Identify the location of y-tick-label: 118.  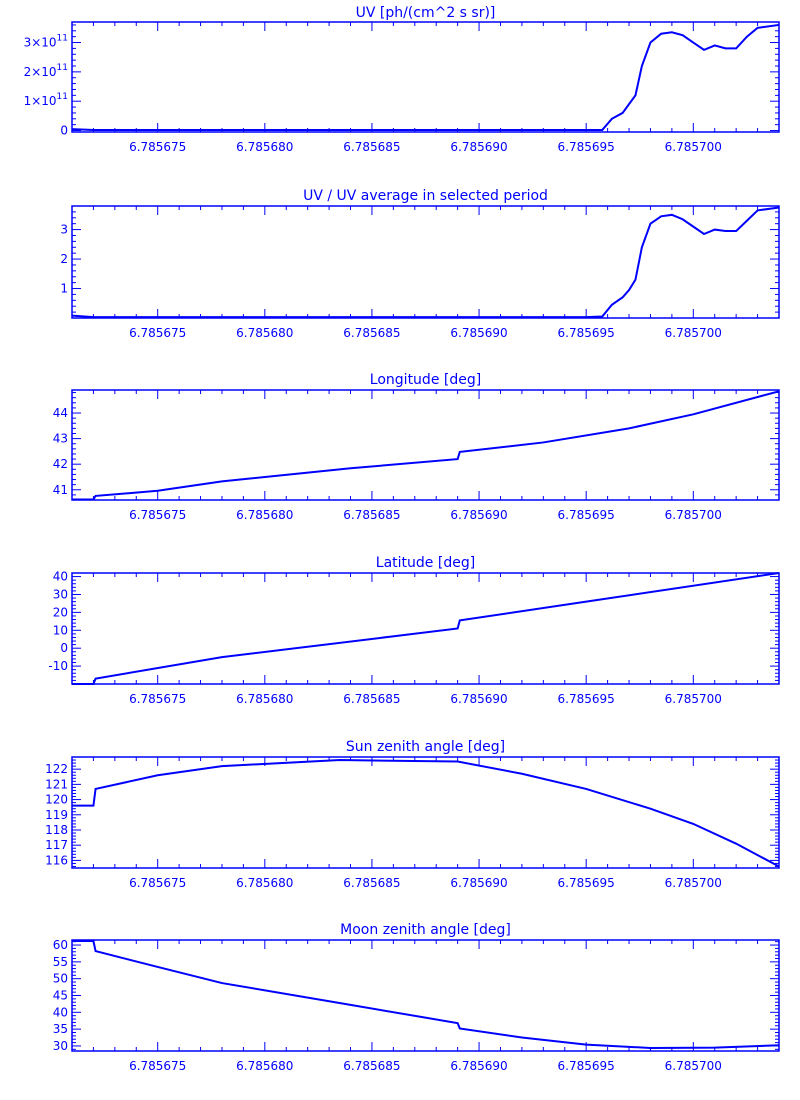
(56, 830).